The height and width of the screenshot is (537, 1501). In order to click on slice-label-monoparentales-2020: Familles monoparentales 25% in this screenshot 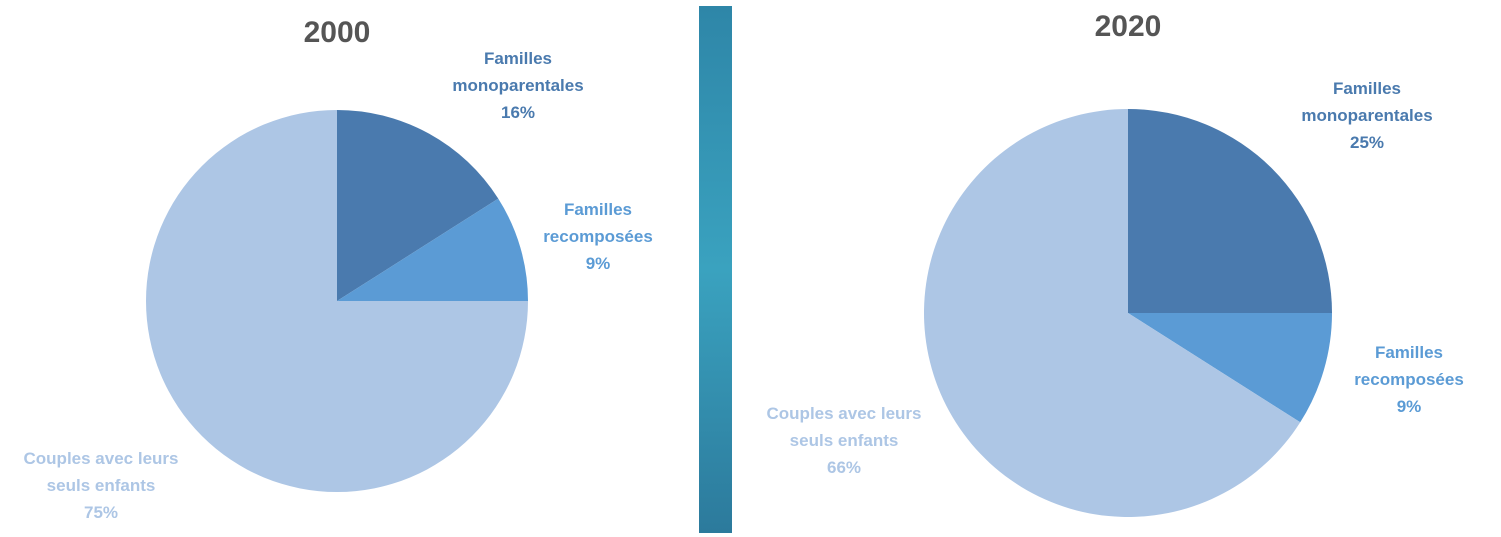, I will do `click(1366, 115)`.